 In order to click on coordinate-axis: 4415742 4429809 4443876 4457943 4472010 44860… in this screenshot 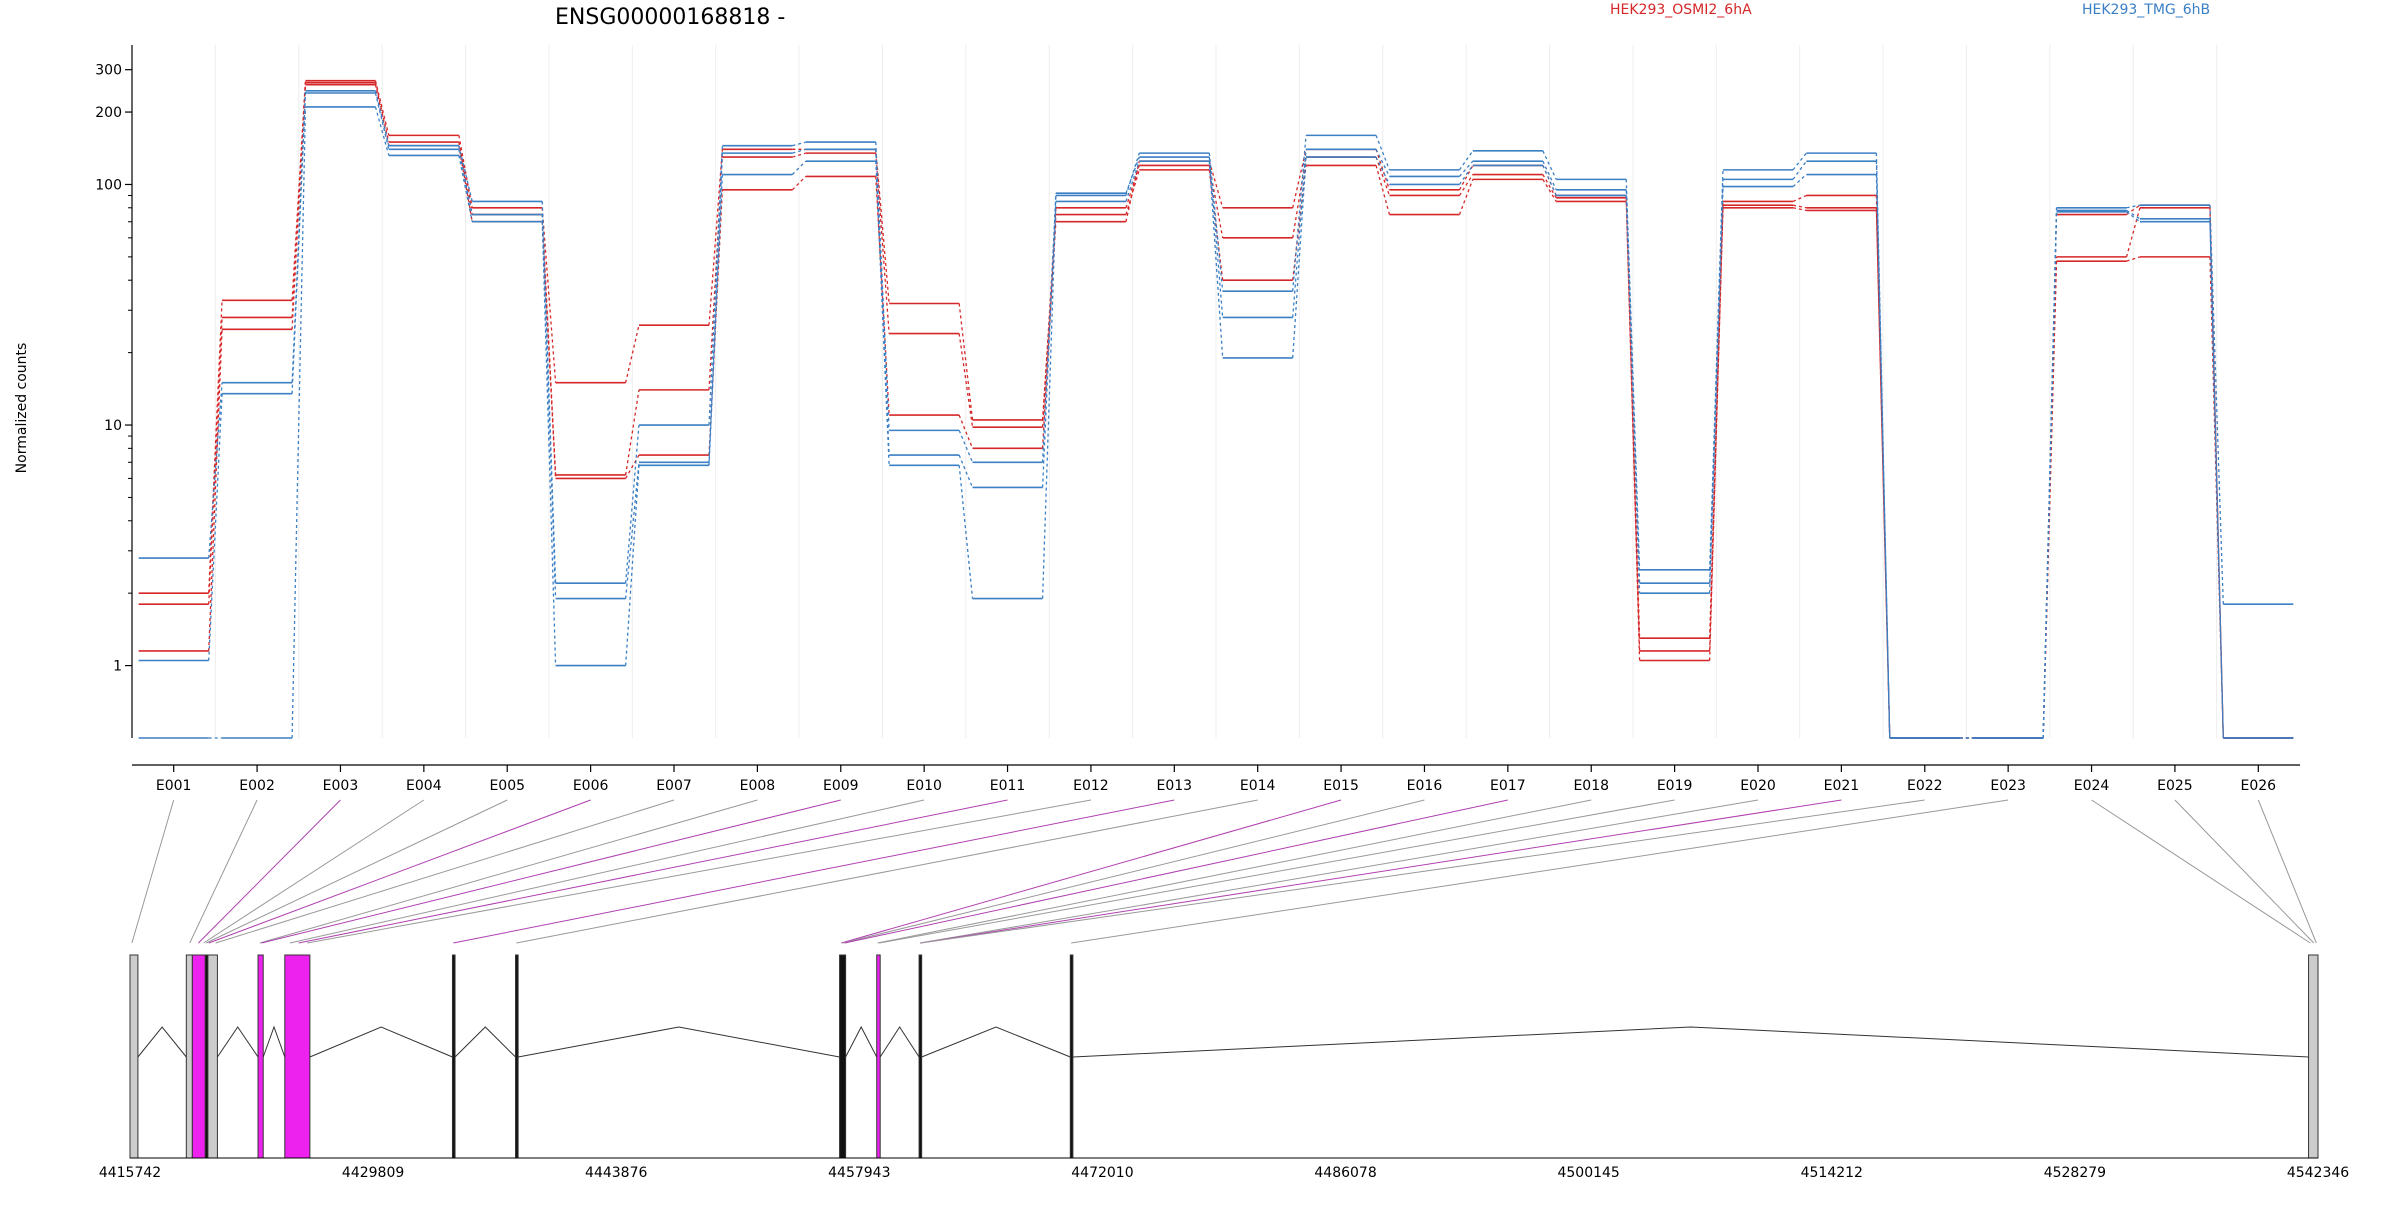, I will do `click(1224, 1169)`.